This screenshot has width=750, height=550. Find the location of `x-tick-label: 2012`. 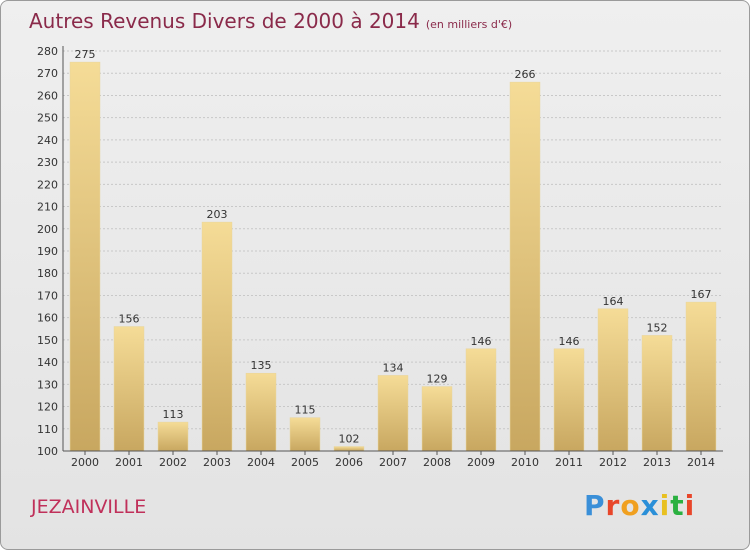

x-tick-label: 2012 is located at coordinates (613, 462).